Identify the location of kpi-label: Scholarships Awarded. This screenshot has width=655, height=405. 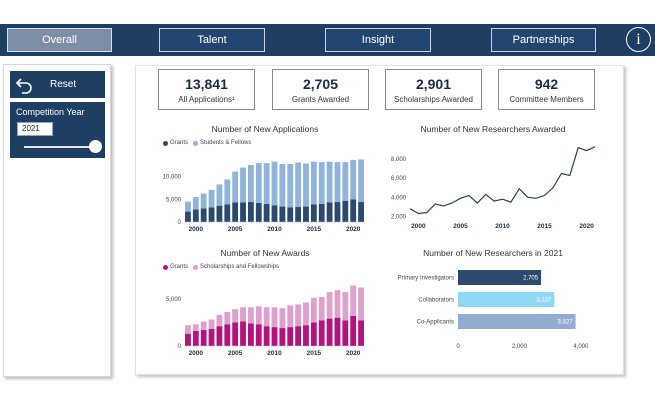
(433, 99).